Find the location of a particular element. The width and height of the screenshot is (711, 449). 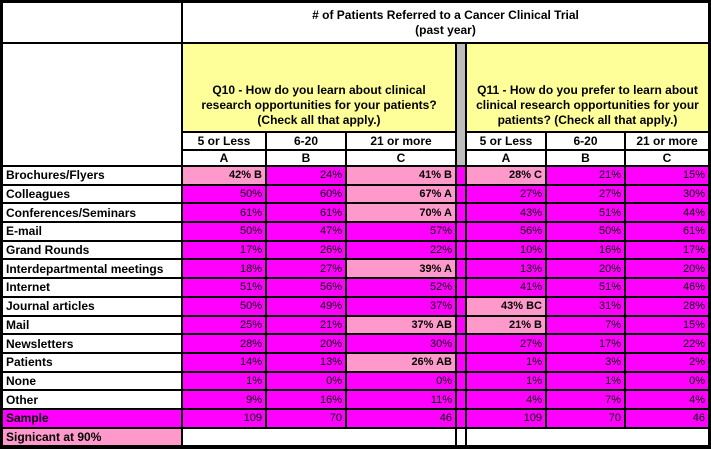

data-cell: 10% is located at coordinates (506, 250).